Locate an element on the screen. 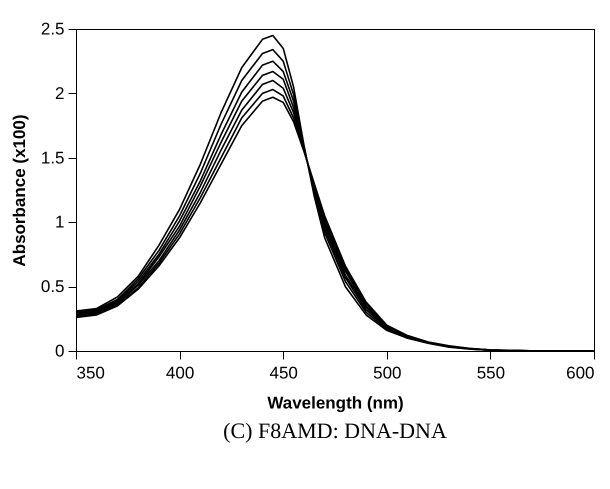 The image size is (610, 489). y-tick-label: 0 is located at coordinates (59, 351).